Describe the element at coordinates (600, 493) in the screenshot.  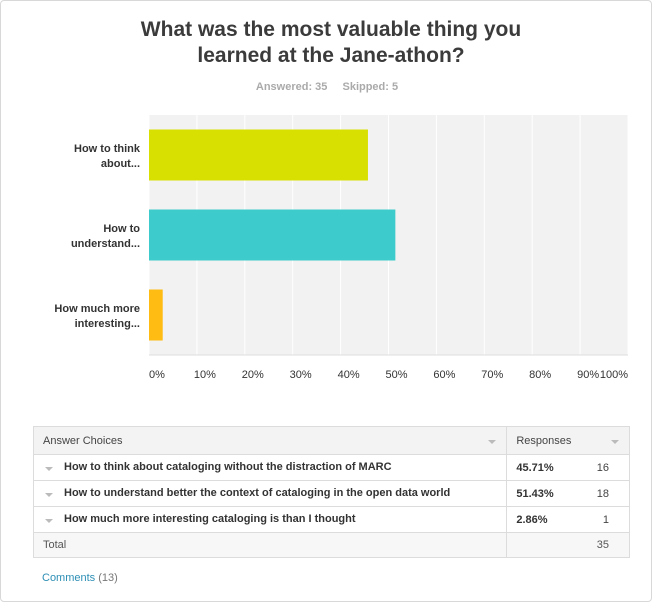
I see `response-count: 18` at that location.